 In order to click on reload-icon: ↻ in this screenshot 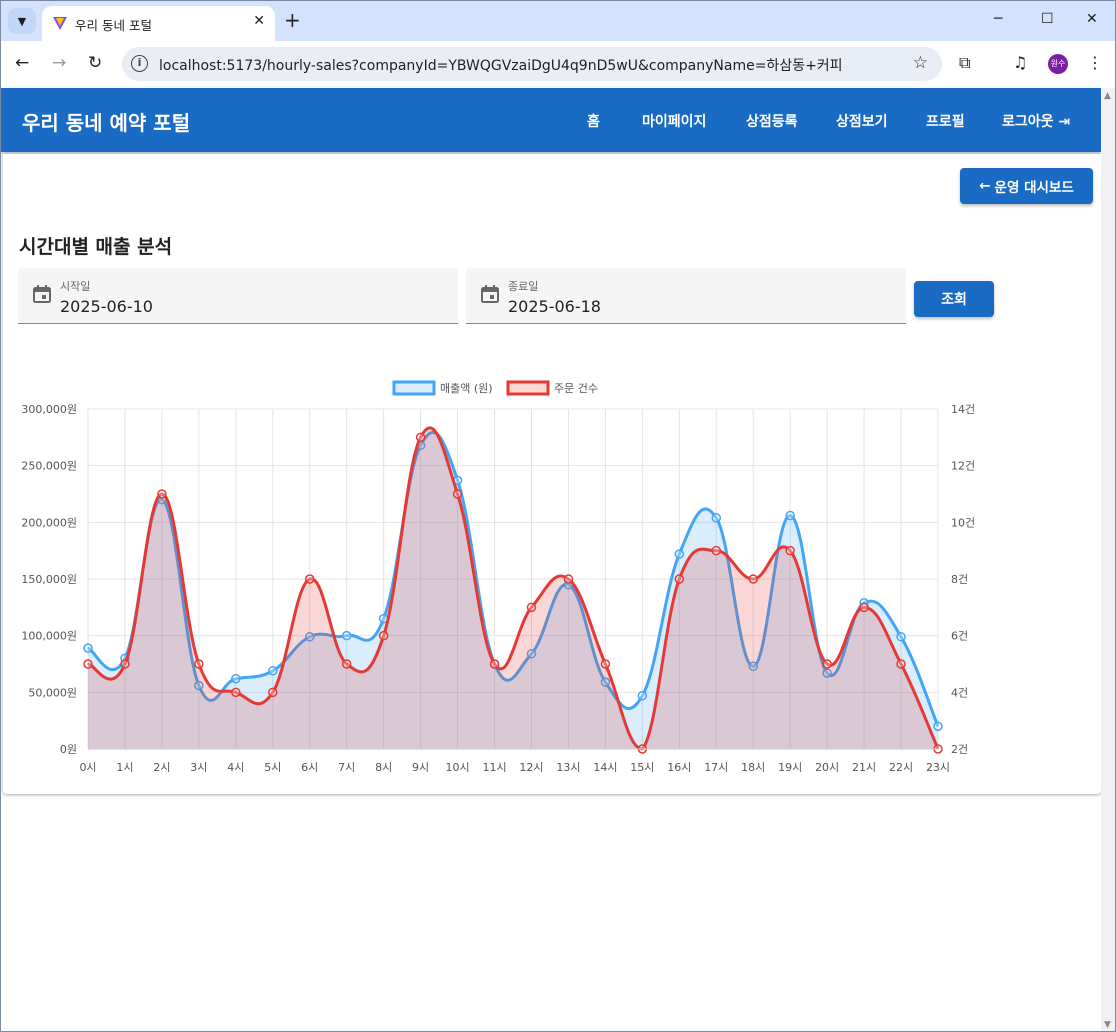, I will do `click(95, 63)`.